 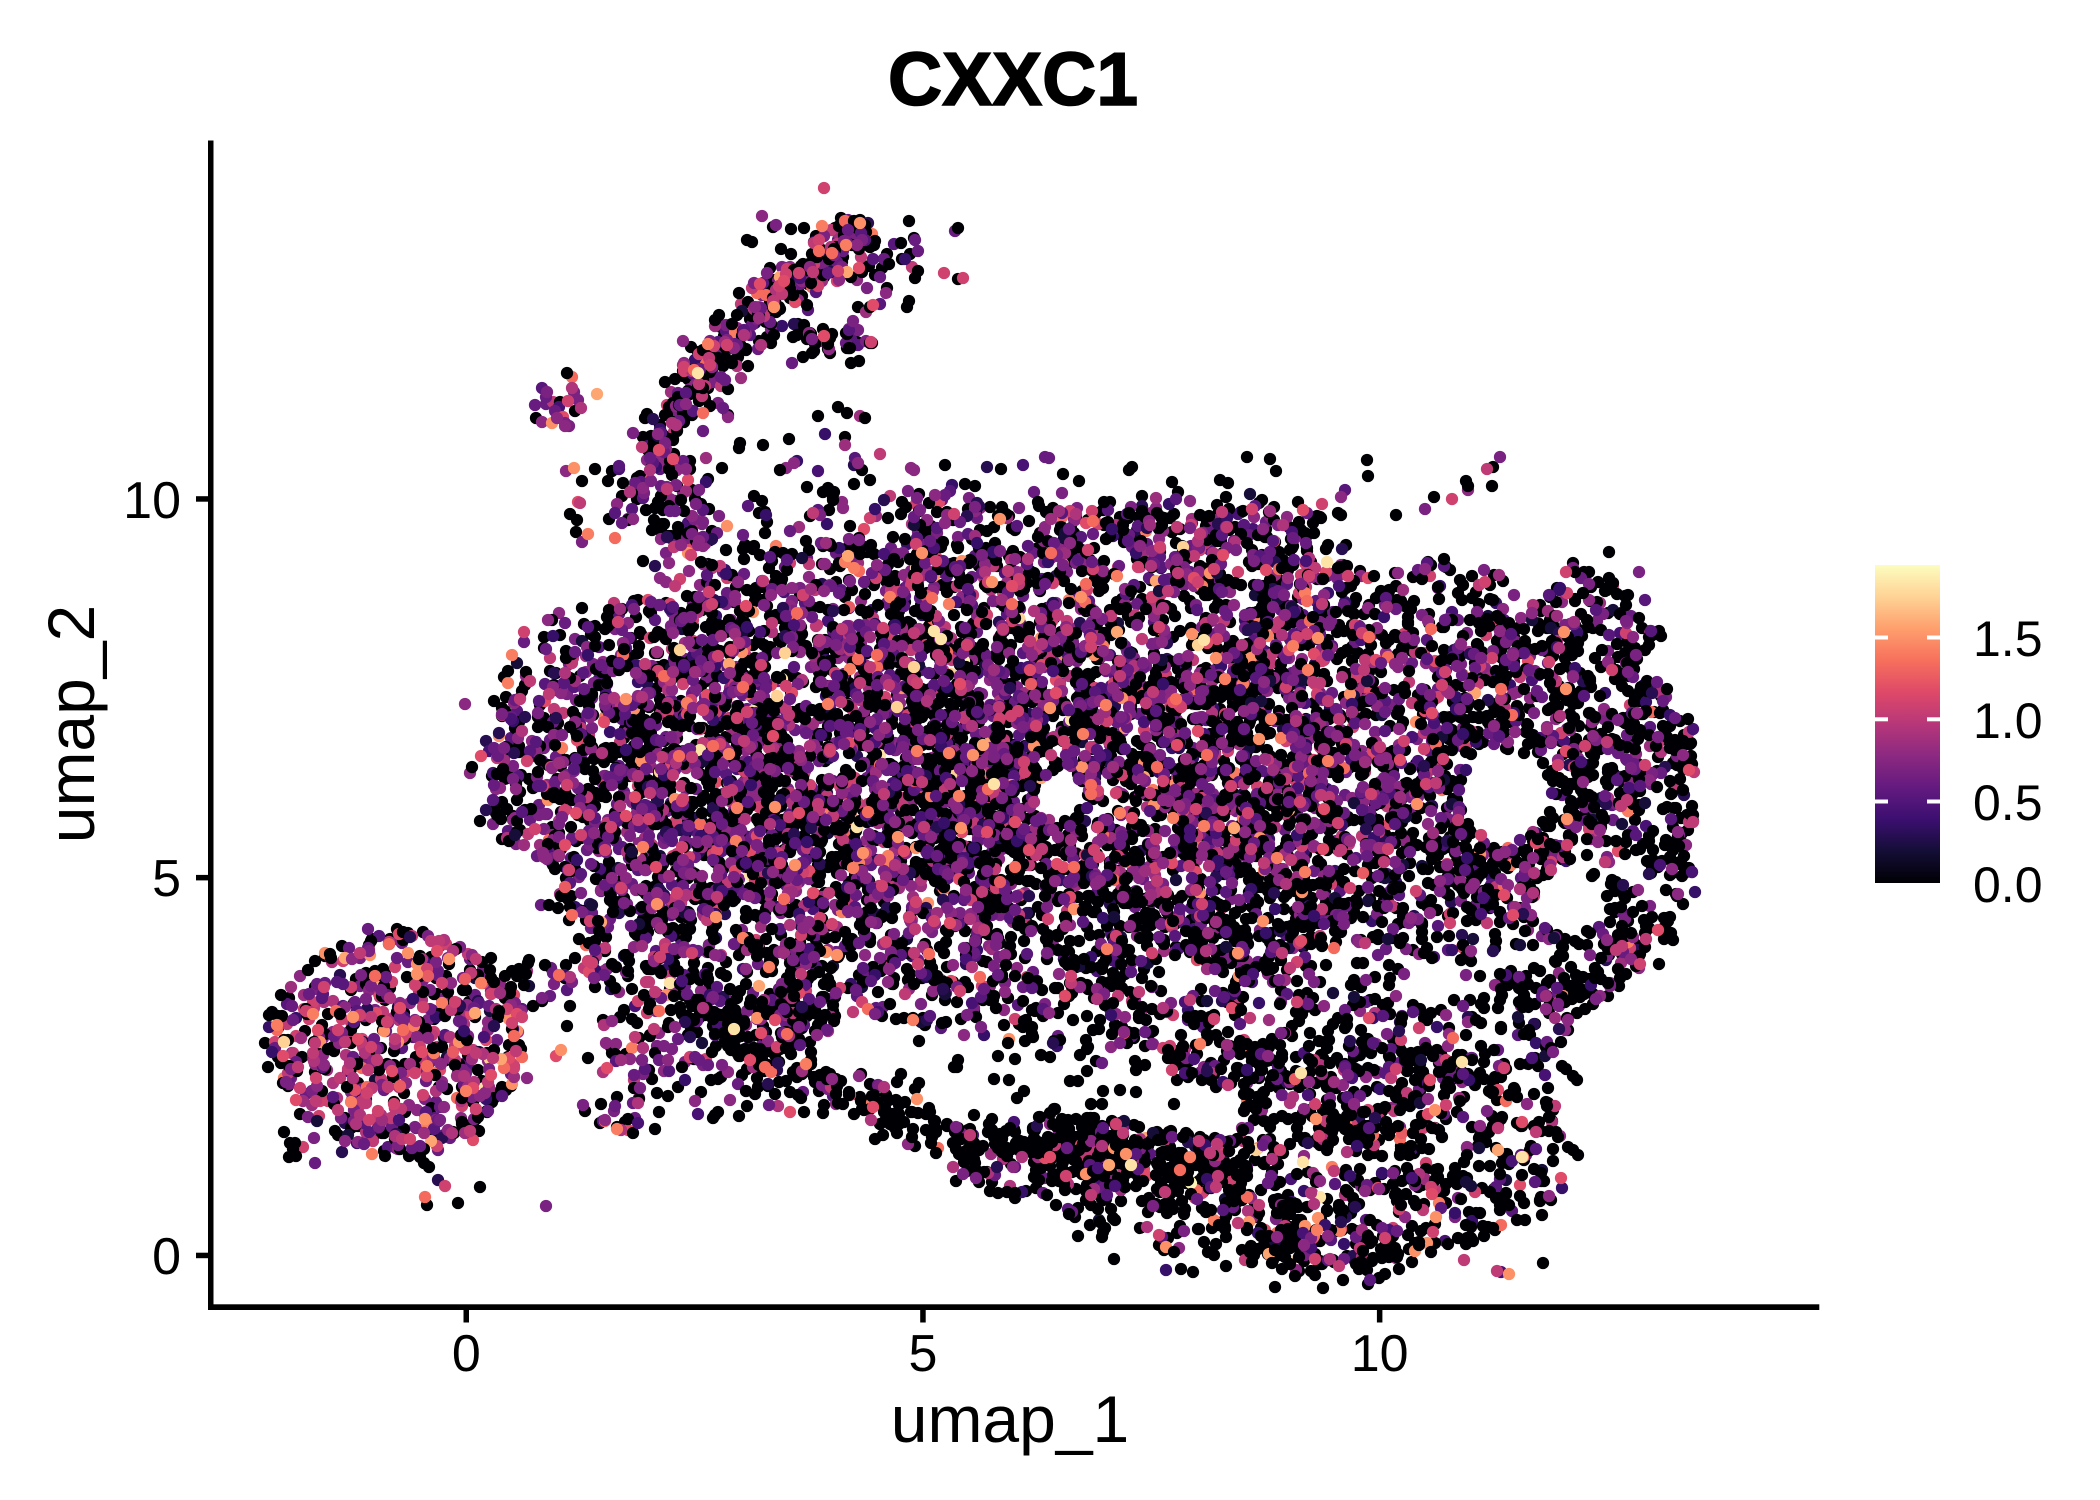 What do you see at coordinates (71, 724) in the screenshot?
I see `svg-text: umap_2` at bounding box center [71, 724].